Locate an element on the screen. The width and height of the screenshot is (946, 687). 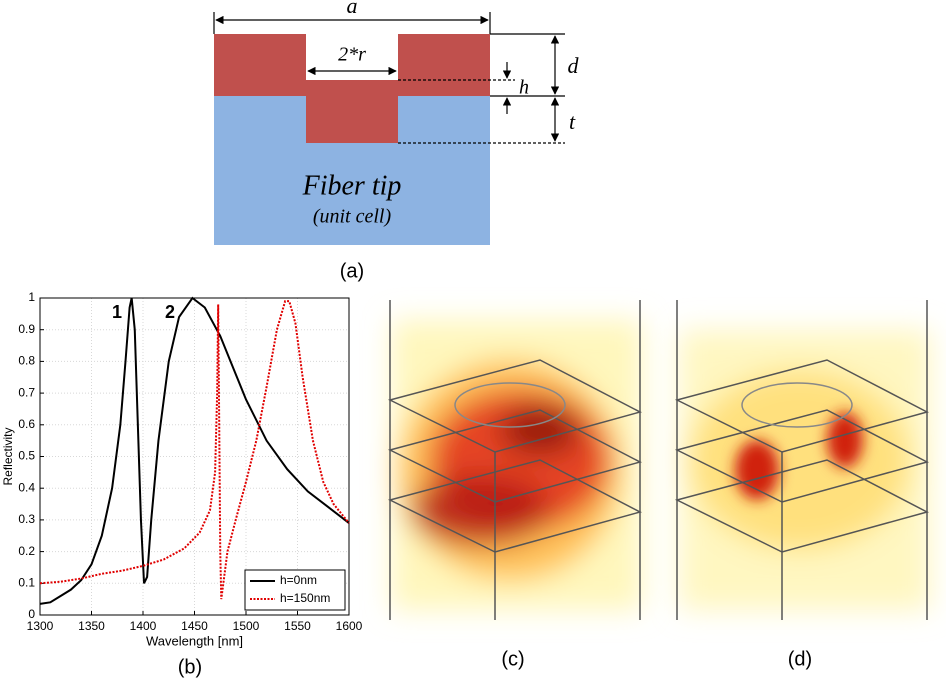
y-tick-label: 0.8 is located at coordinates (26, 361).